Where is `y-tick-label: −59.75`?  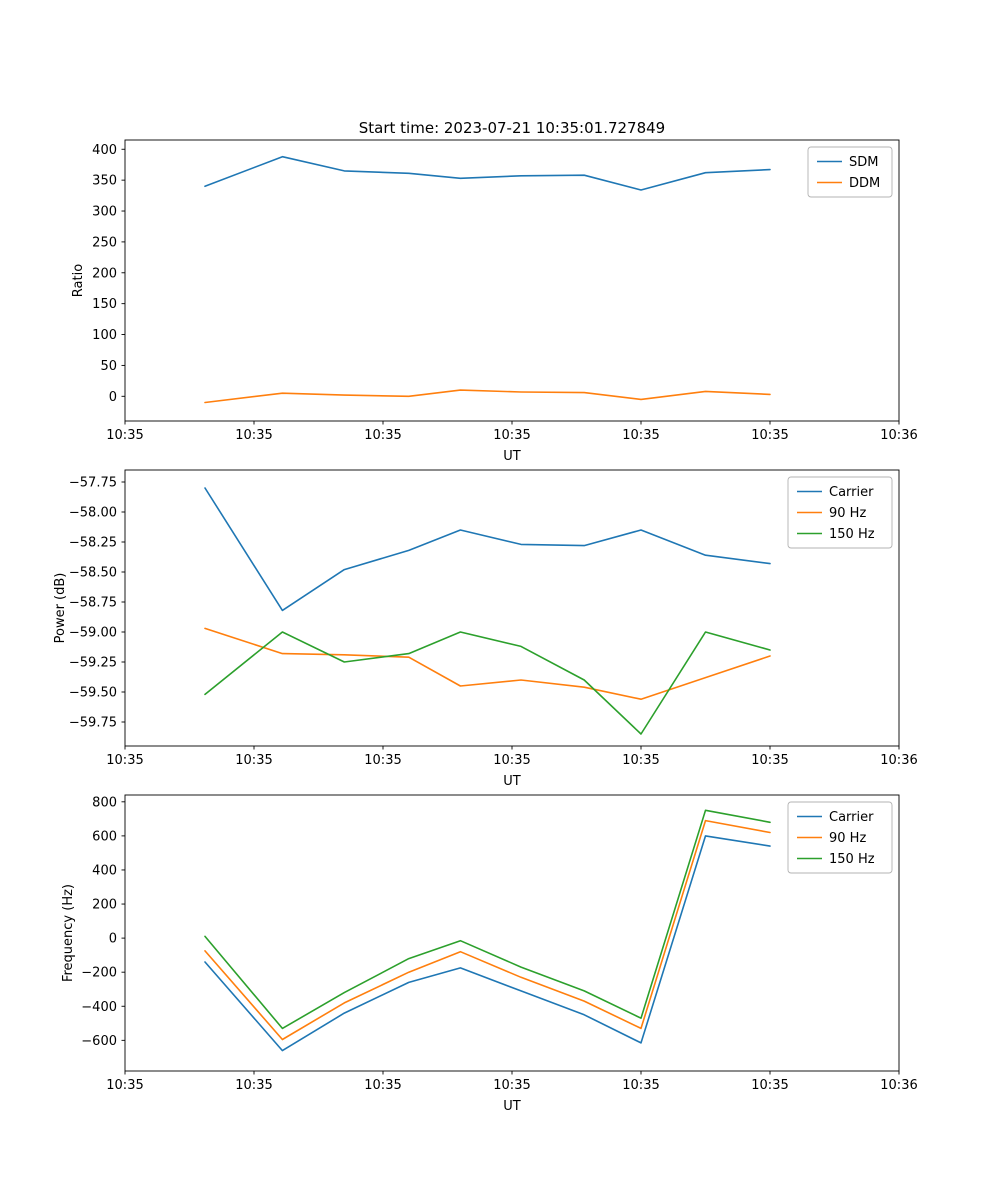 y-tick-label: −59.75 is located at coordinates (93, 723).